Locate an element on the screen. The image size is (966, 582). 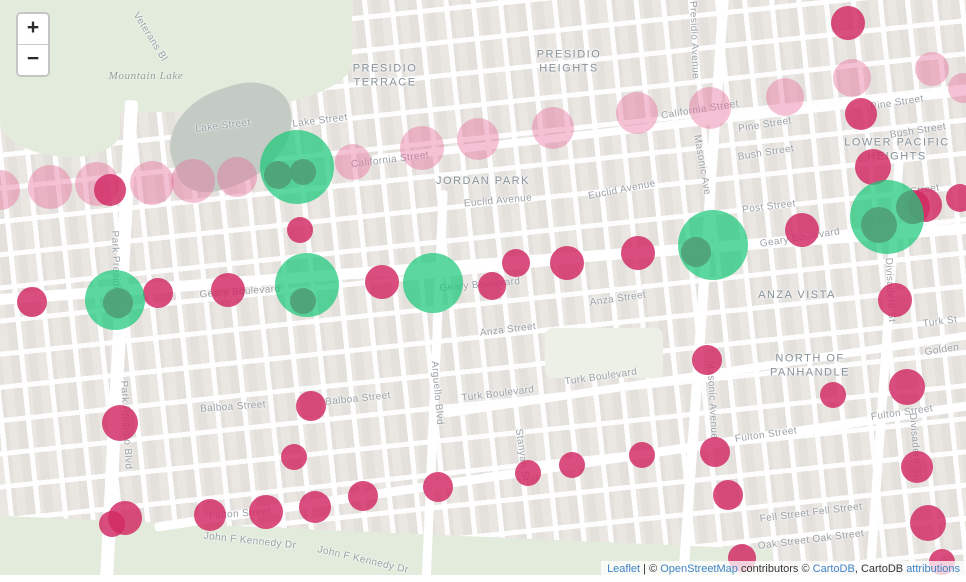
district-label: JORDAN PARK is located at coordinates (483, 181).